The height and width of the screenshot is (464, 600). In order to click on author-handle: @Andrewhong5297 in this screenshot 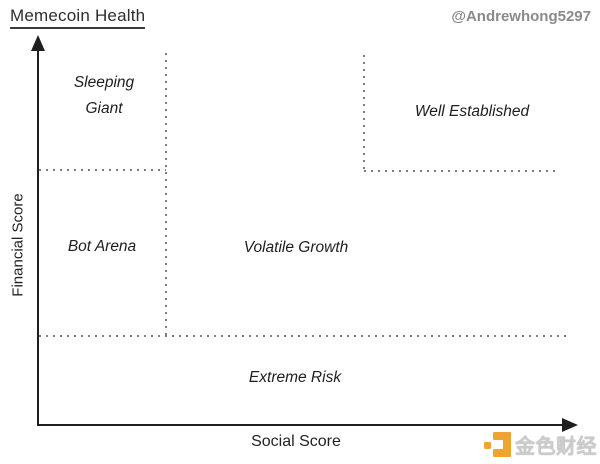, I will do `click(521, 16)`.